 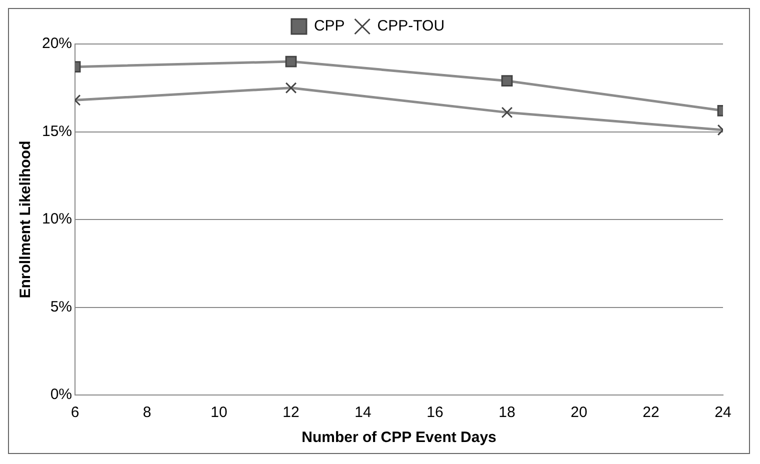 What do you see at coordinates (57, 131) in the screenshot?
I see `y-tick-label: 15%` at bounding box center [57, 131].